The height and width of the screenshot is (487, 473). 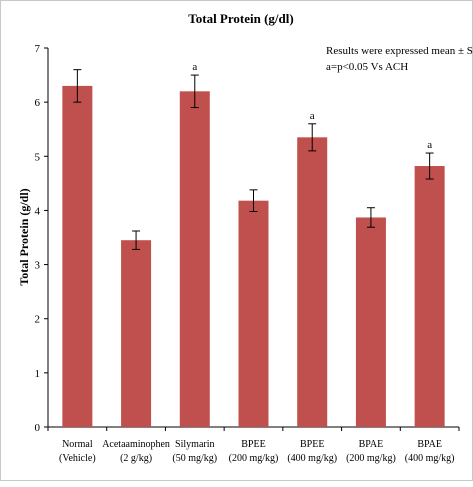 I want to click on y-tick-label: 7, so click(x=38, y=49).